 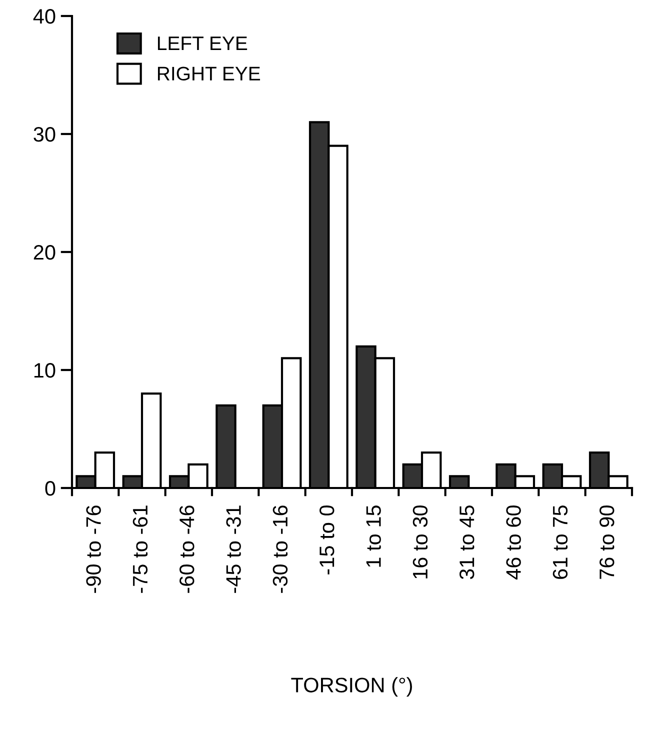 I want to click on legend-label: LEFT EYE, so click(x=203, y=43).